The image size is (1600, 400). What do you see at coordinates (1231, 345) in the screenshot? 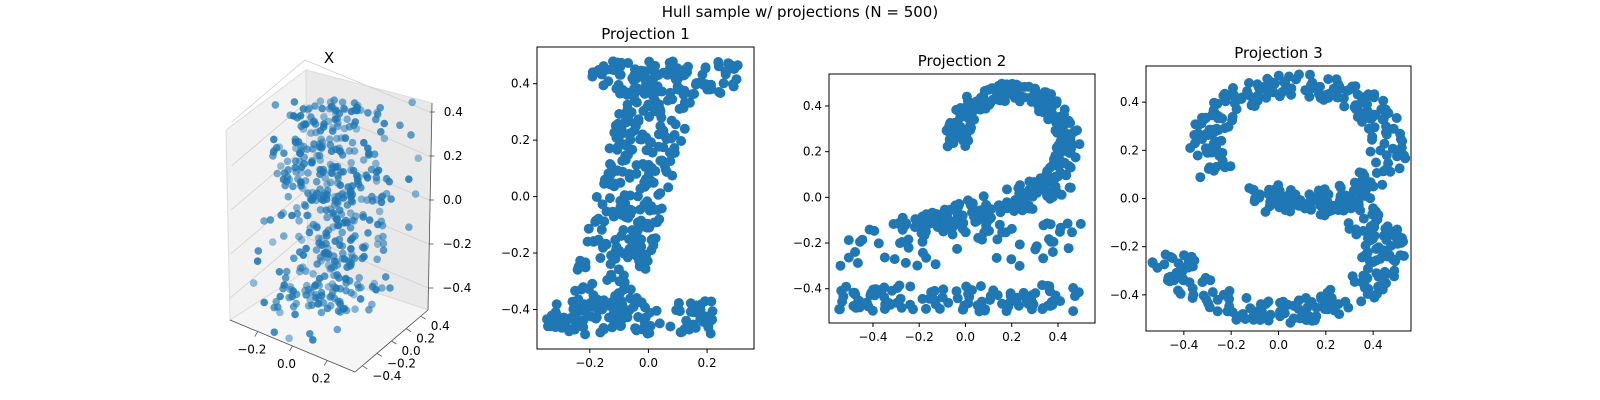
I see `x-tick-label: −0.2` at bounding box center [1231, 345].